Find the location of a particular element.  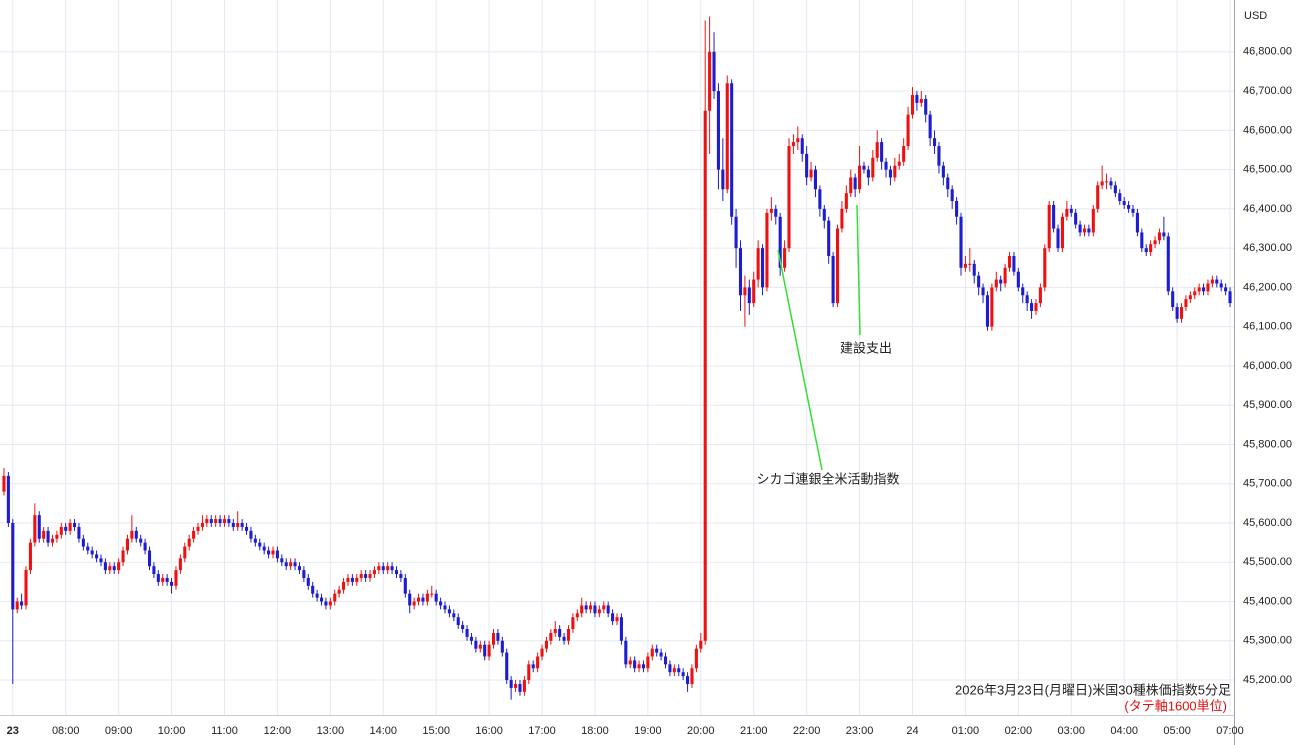

caption: 2026年3月23日(月曜日)米国30種株価指数5分足 is located at coordinates (1093, 689).